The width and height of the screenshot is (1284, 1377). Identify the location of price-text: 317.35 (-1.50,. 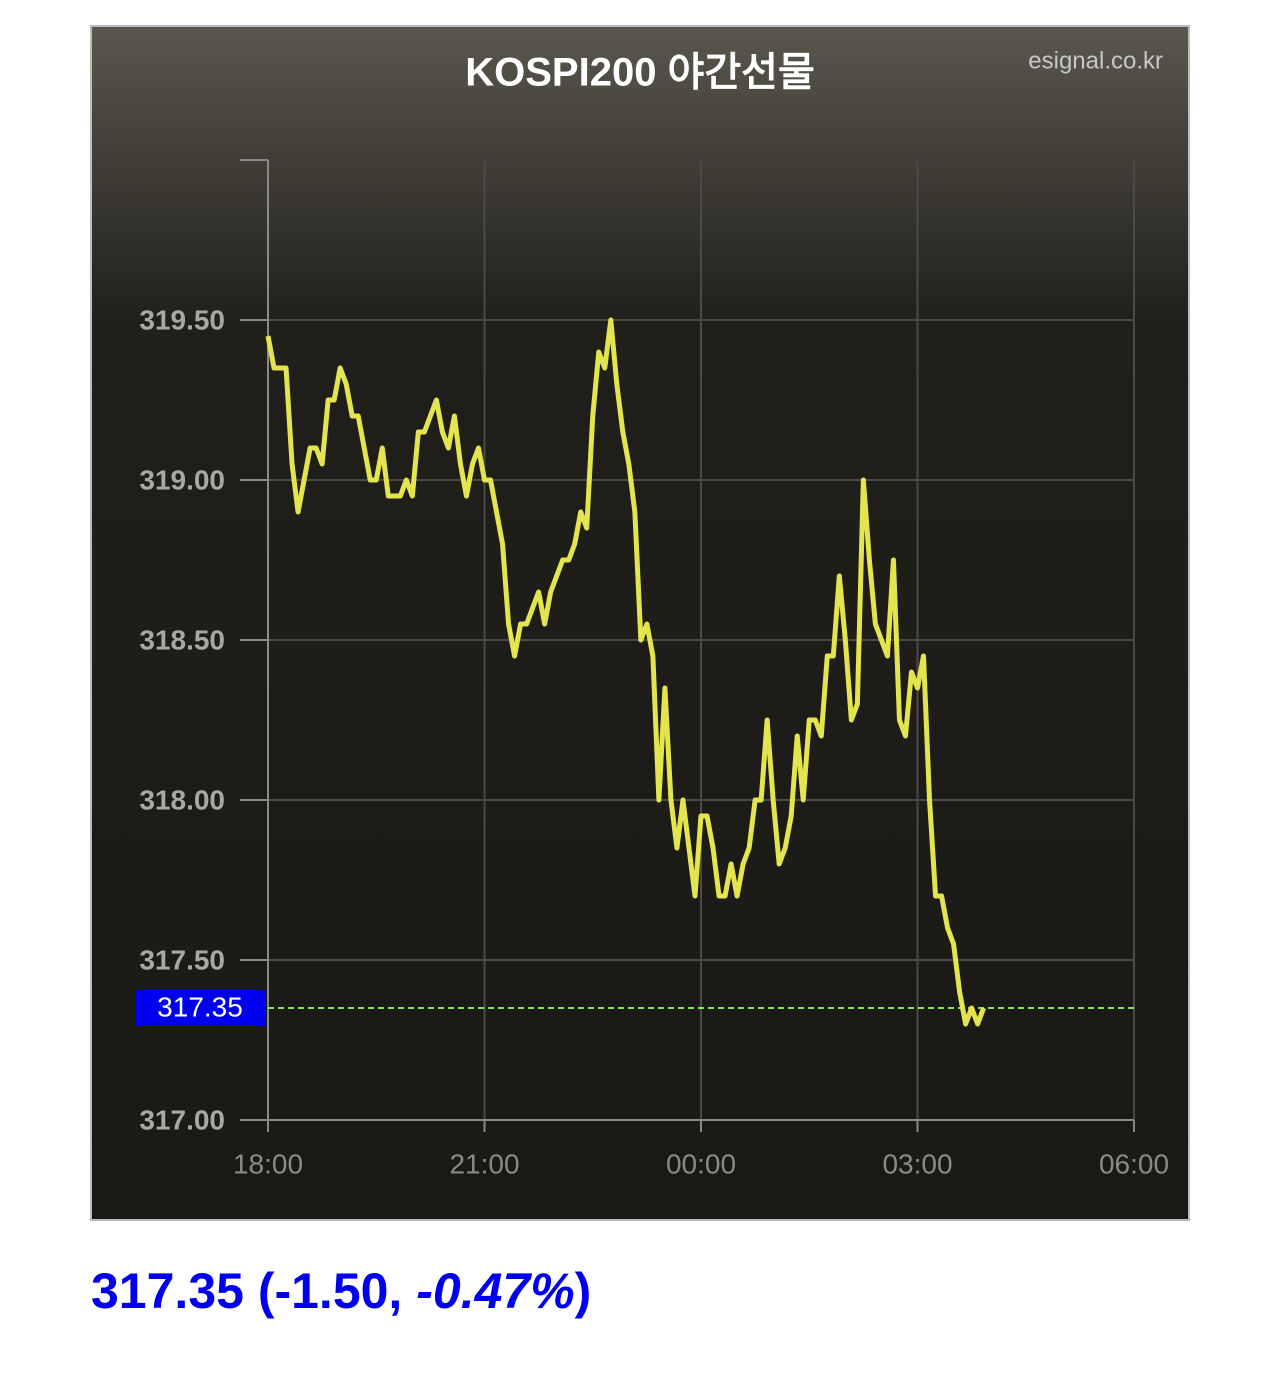
(254, 1291).